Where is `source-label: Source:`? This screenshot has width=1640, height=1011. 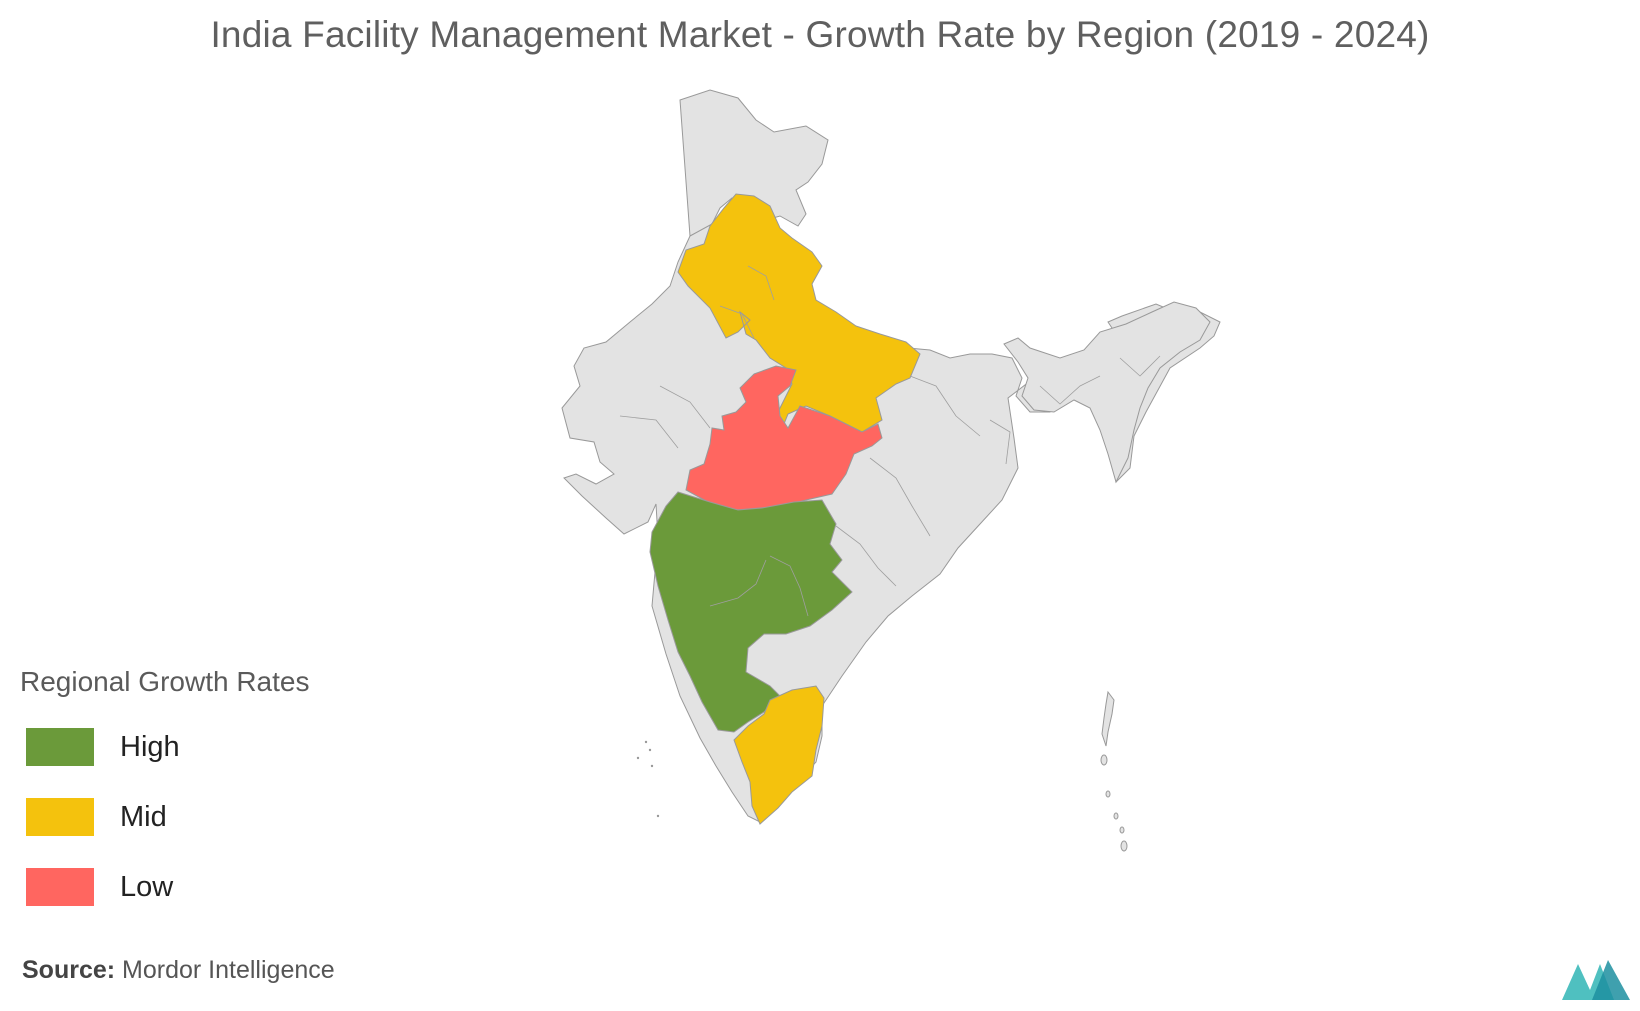
source-label: Source: is located at coordinates (69, 970).